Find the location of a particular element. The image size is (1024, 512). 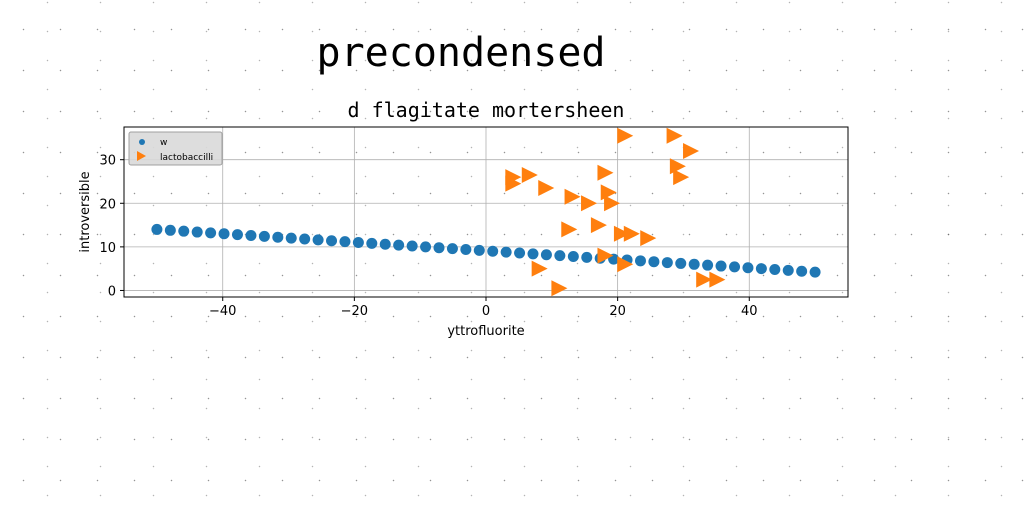

x-tick-label: 40 is located at coordinates (749, 311).